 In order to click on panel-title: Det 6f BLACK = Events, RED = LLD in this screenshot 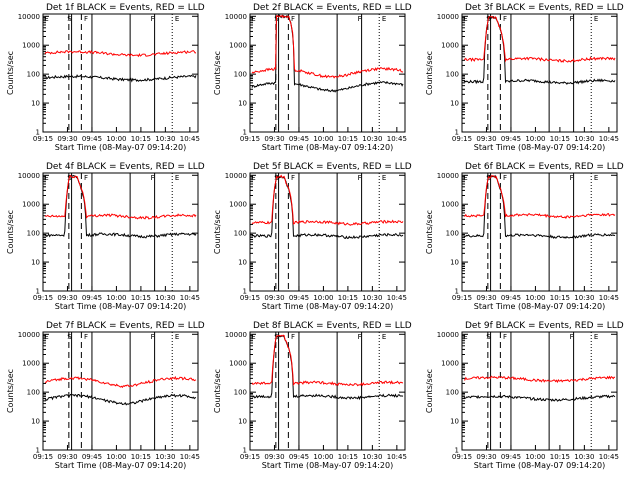, I will do `click(544, 167)`.